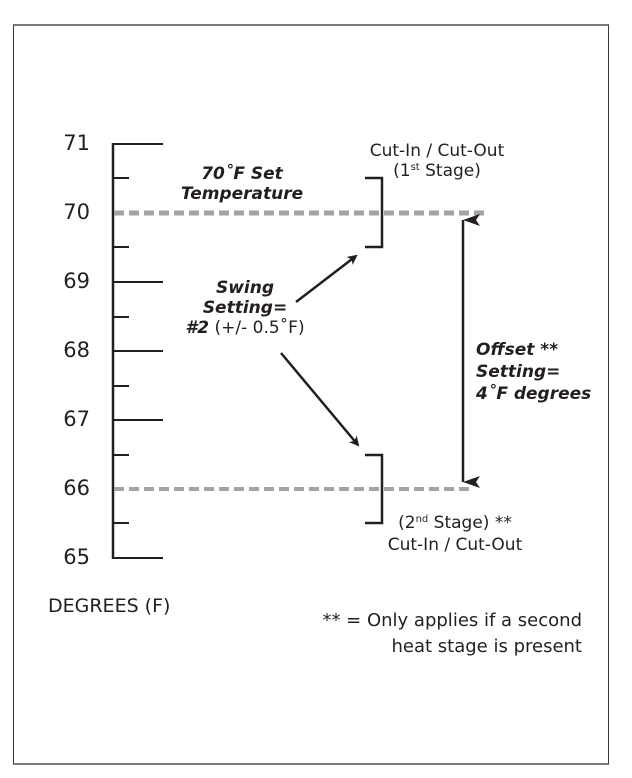 The image size is (632, 778). I want to click on first-stage-bracket, so click(374, 212).